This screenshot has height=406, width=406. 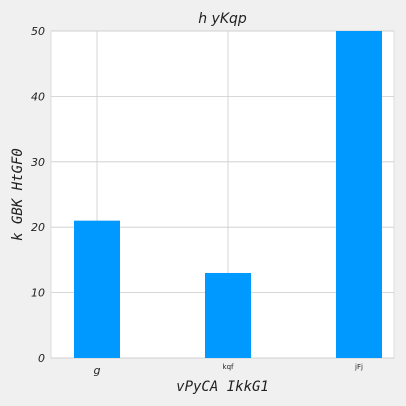 What do you see at coordinates (38, 31) in the screenshot?
I see `y-tick-label: 50` at bounding box center [38, 31].